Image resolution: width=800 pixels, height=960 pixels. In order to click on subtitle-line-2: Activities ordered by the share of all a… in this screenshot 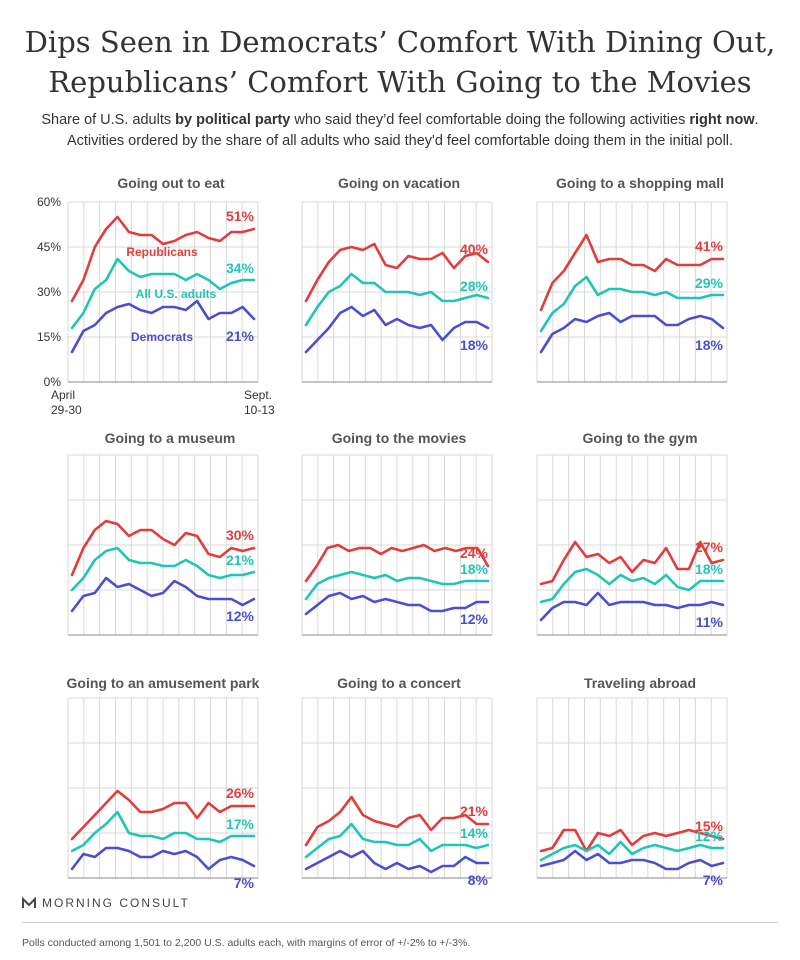, I will do `click(400, 141)`.